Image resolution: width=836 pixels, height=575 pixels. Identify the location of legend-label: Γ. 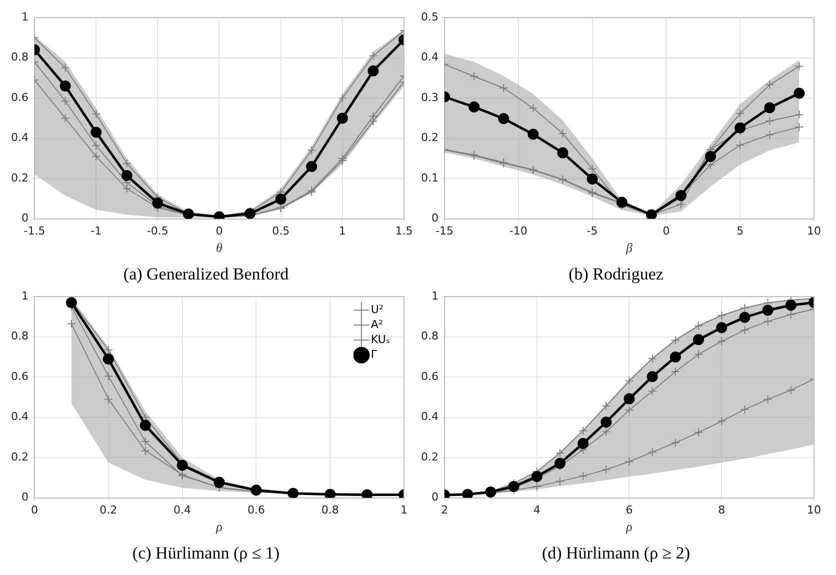
(374, 354).